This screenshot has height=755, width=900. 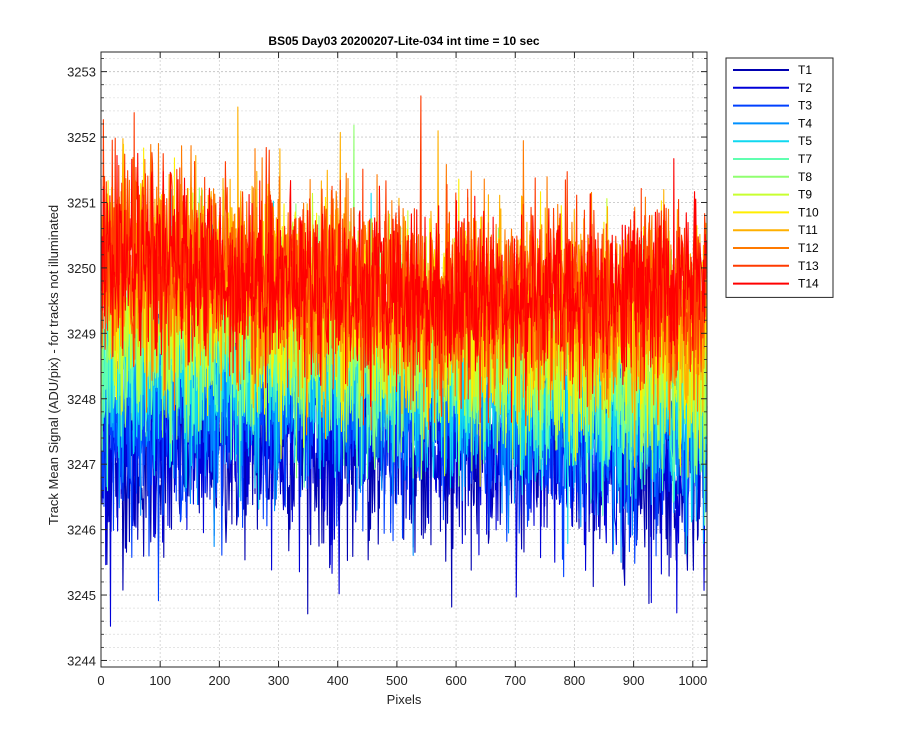 I want to click on y-tick-label: 3251, so click(x=81, y=202).